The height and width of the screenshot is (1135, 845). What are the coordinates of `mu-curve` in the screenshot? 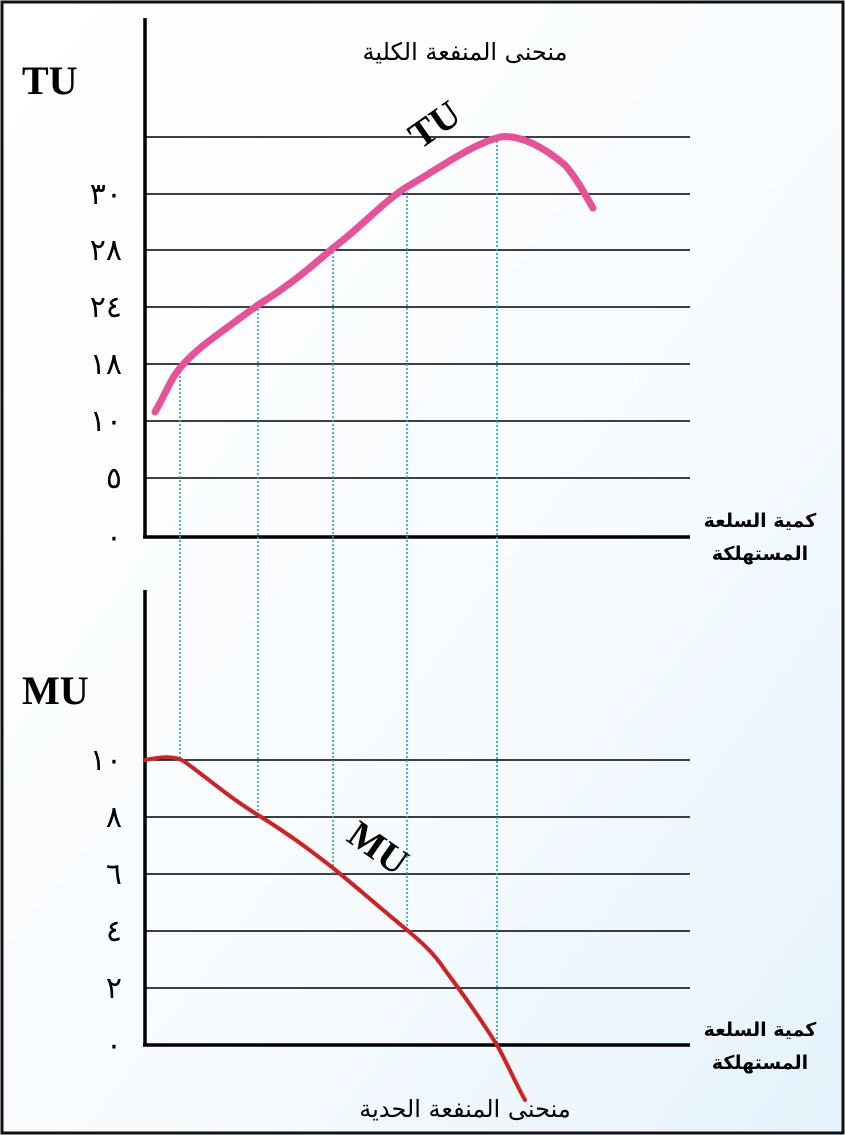 It's located at (335, 928).